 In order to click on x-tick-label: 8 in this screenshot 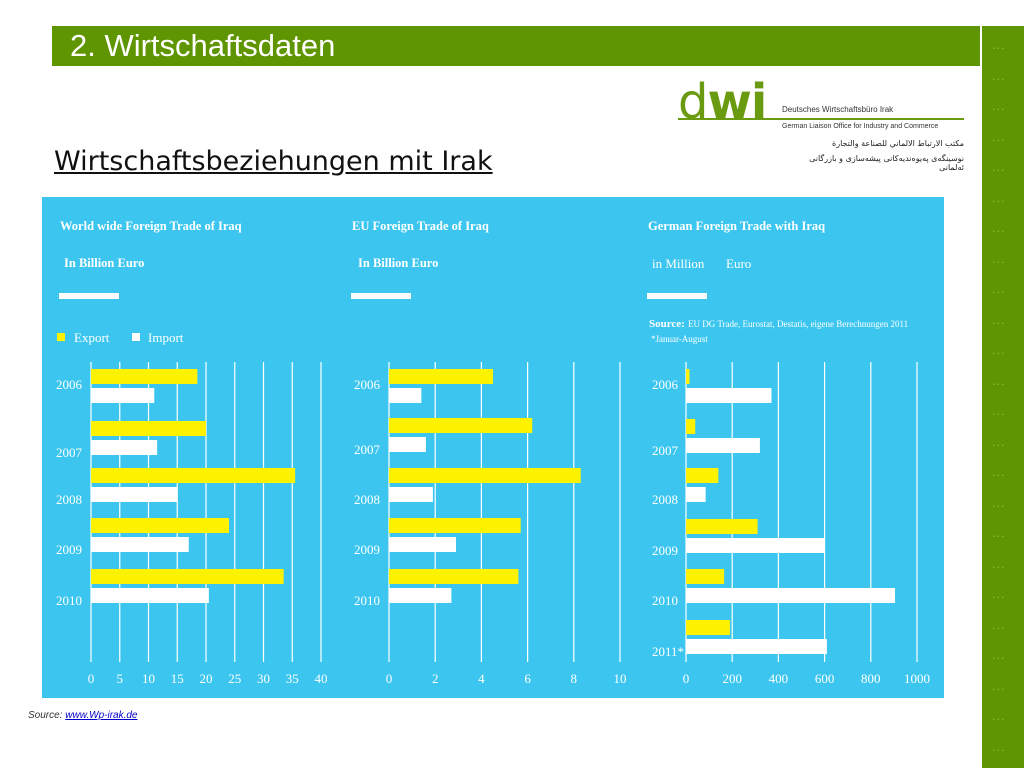, I will do `click(574, 678)`.